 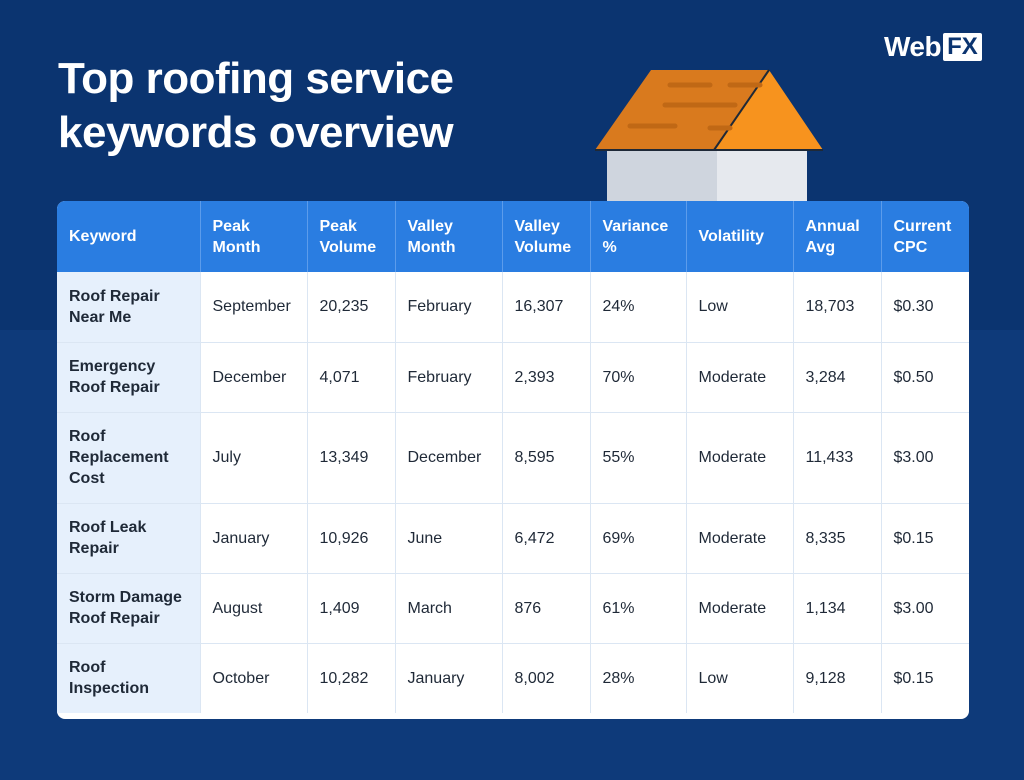 I want to click on table-cell: 61%, so click(x=638, y=608).